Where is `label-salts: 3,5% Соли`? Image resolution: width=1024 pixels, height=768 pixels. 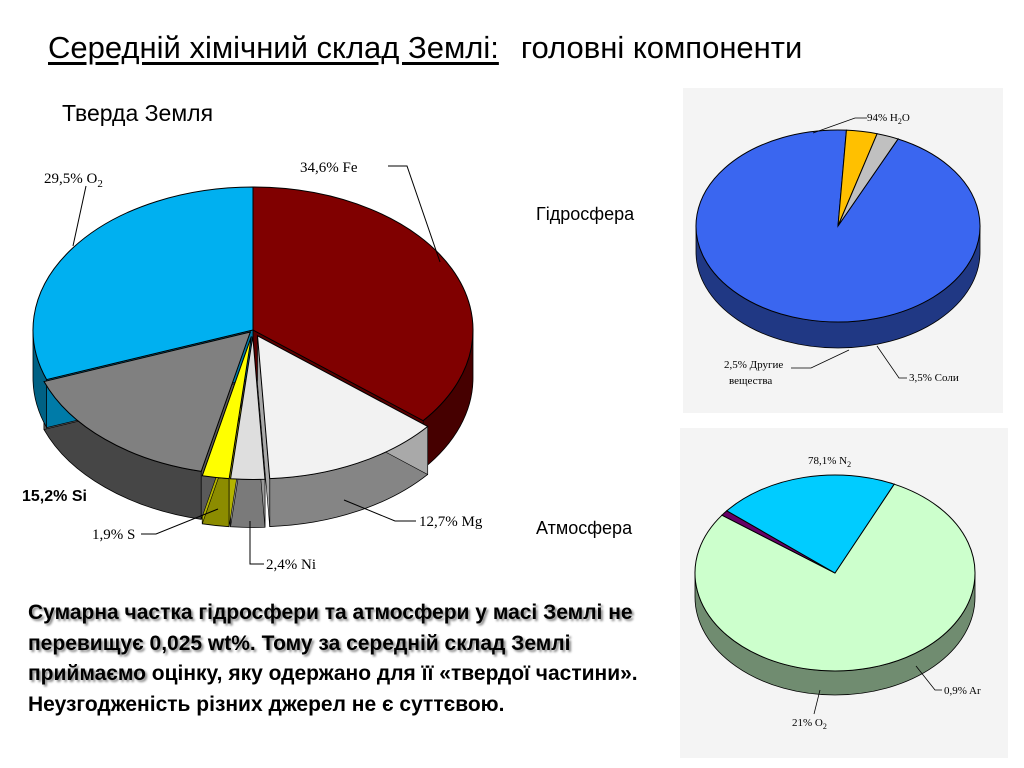 label-salts: 3,5% Соли is located at coordinates (934, 378).